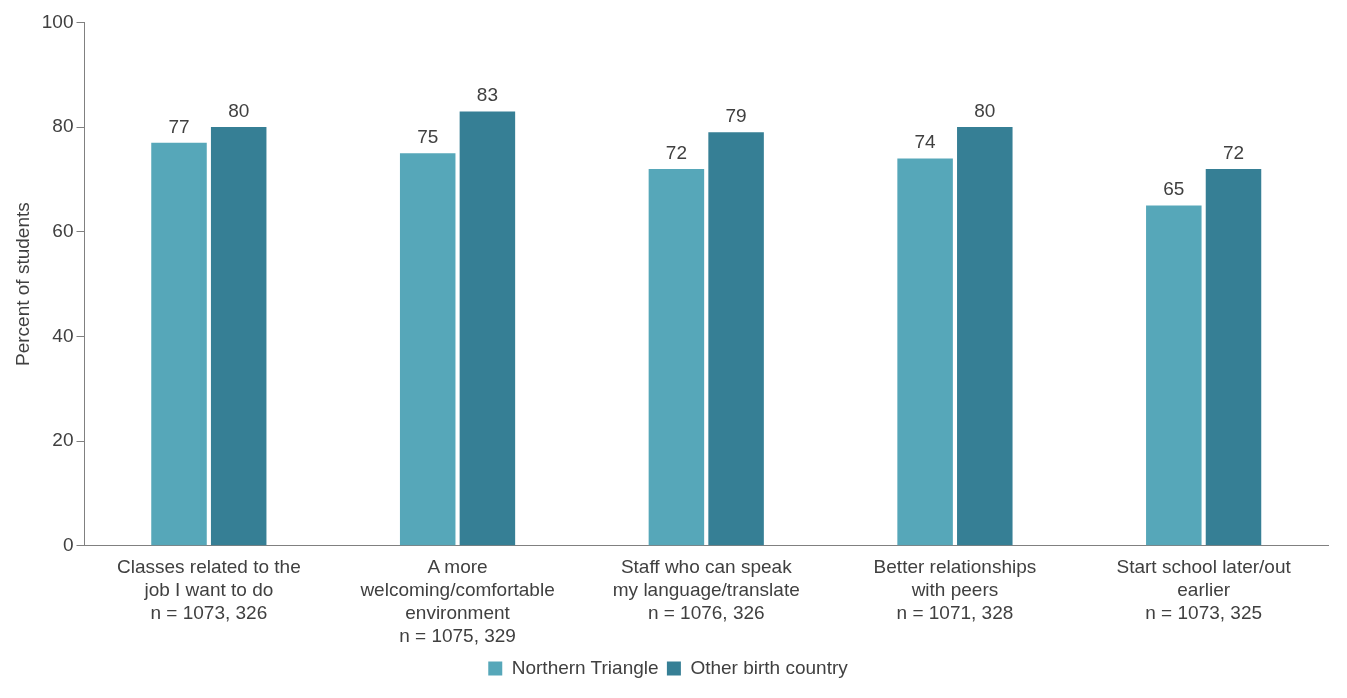 The height and width of the screenshot is (698, 1347). What do you see at coordinates (585, 667) in the screenshot?
I see `legend-label: Northern Triangle` at bounding box center [585, 667].